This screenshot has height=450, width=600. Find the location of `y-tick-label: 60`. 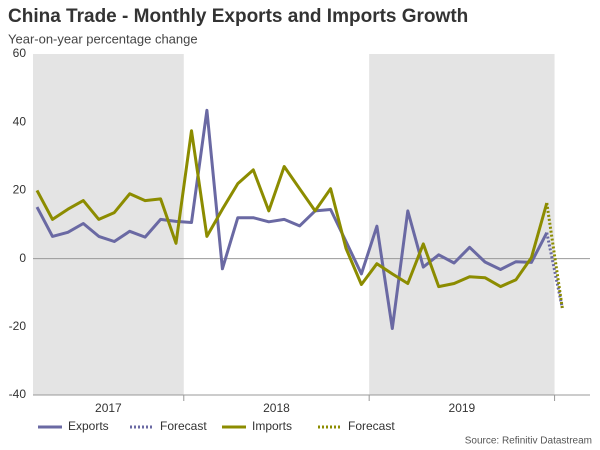

y-tick-label: 60 is located at coordinates (20, 53).